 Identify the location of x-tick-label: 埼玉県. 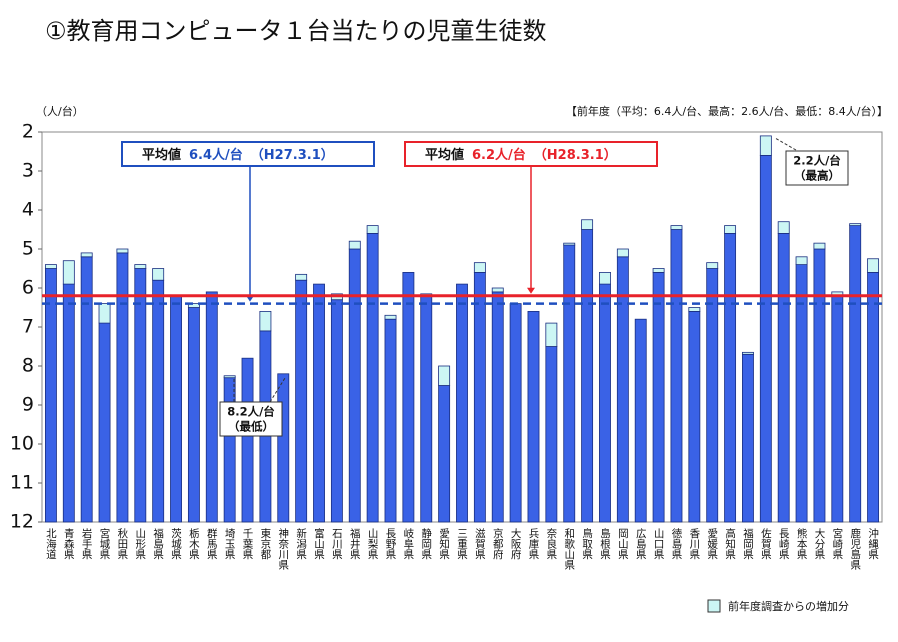
(230, 543).